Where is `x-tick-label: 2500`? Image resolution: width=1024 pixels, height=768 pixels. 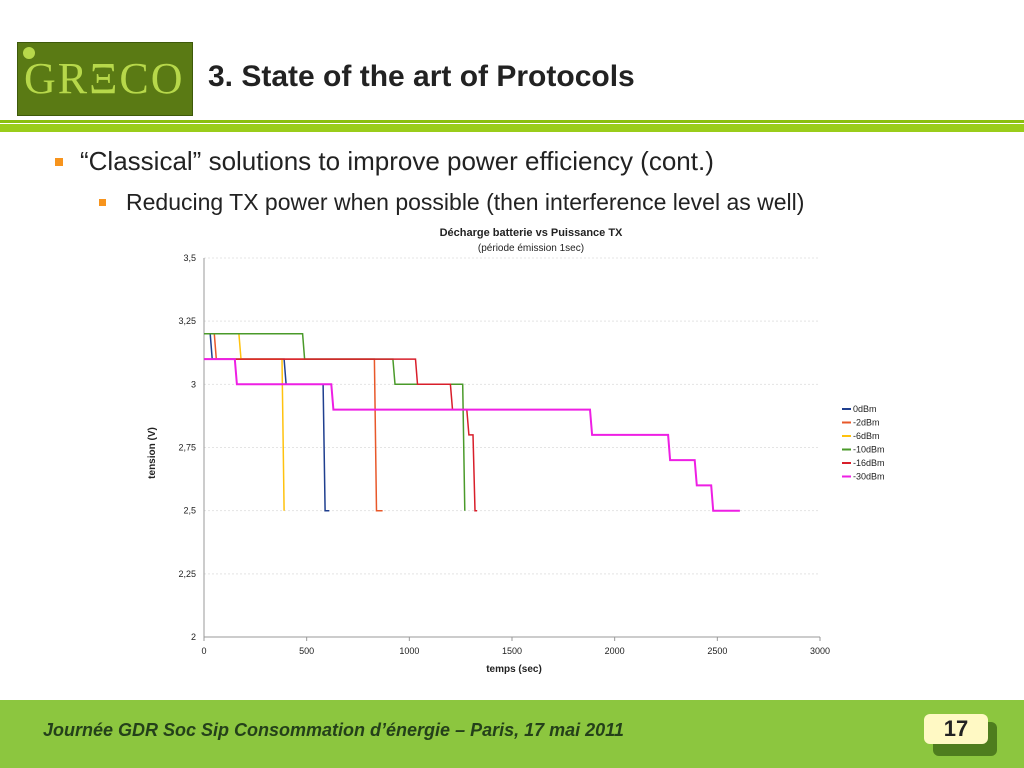
x-tick-label: 2500 is located at coordinates (717, 651).